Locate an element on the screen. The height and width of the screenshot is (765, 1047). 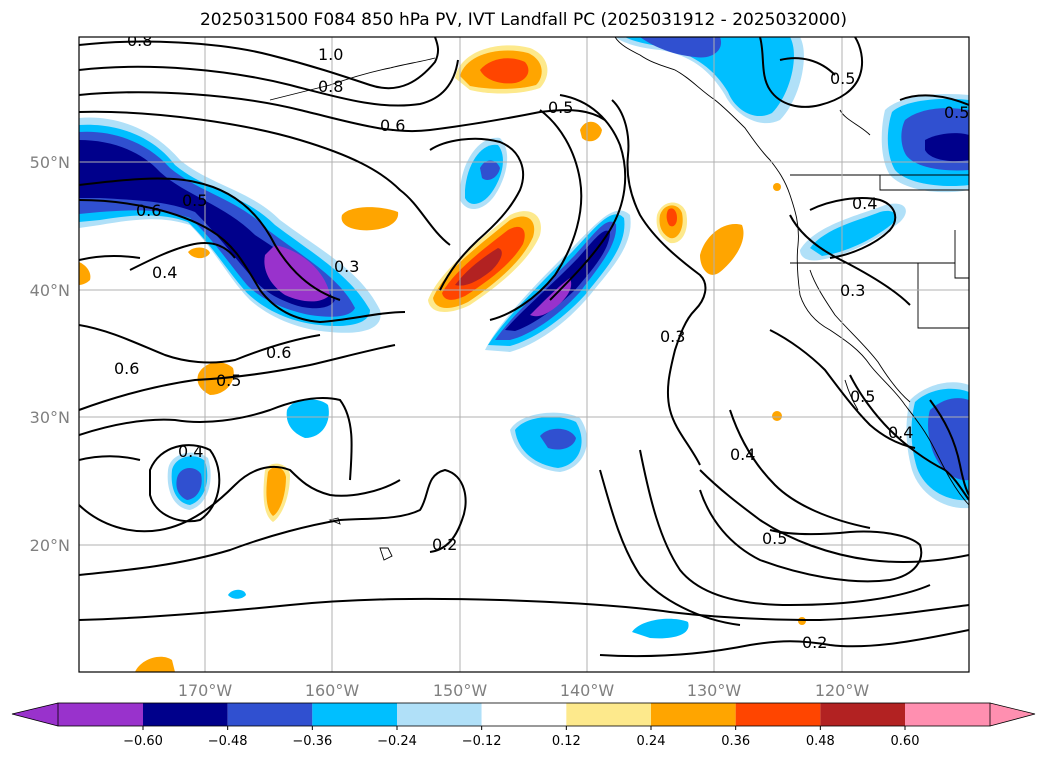
colorbar-tick-label: 0.12 is located at coordinates (566, 741).